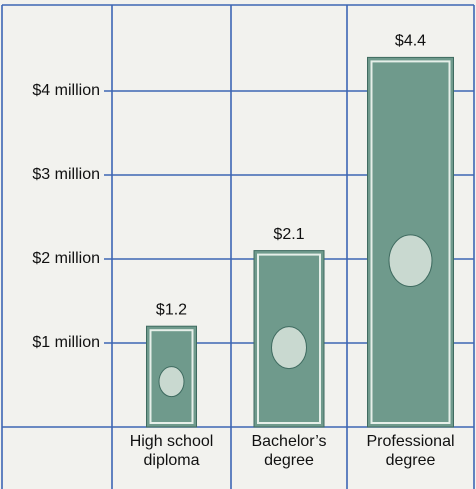 This screenshot has width=476, height=489. I want to click on y-tick-label: $3 million, so click(66, 174).